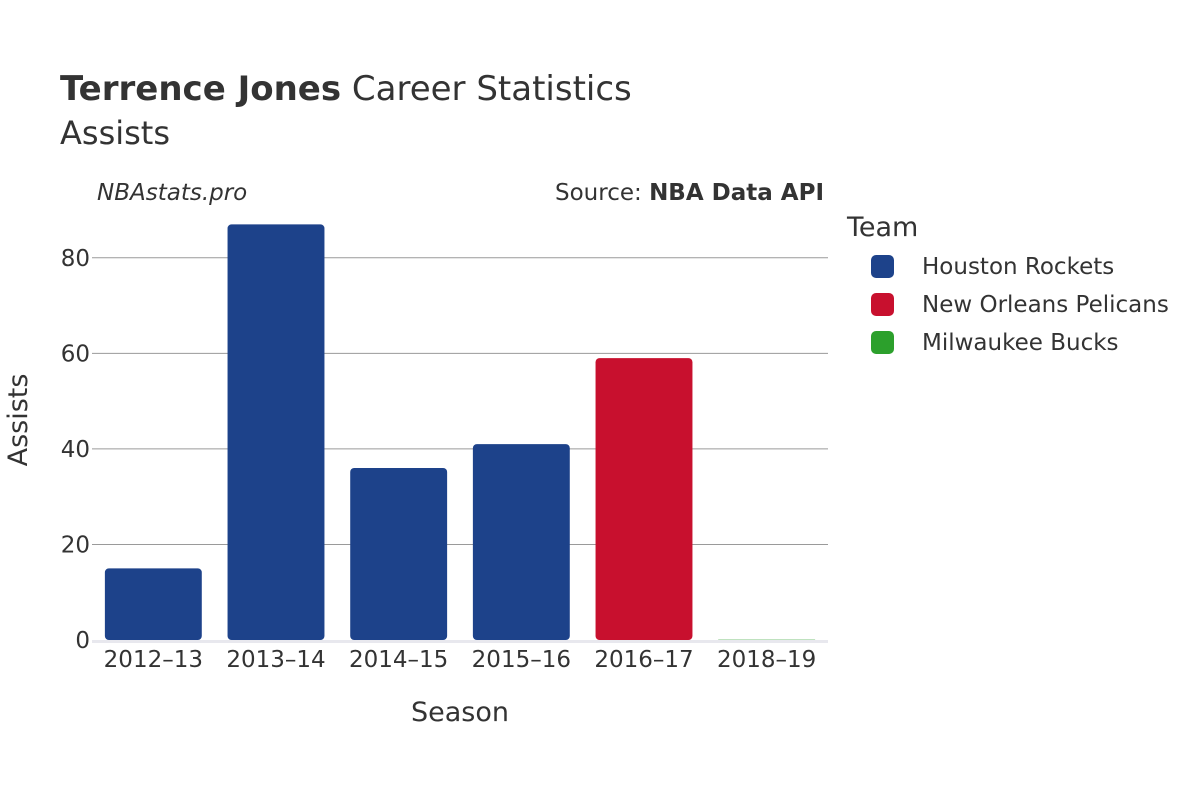  What do you see at coordinates (486, 89) in the screenshot?
I see `chart-title-rest: Career Statistics` at bounding box center [486, 89].